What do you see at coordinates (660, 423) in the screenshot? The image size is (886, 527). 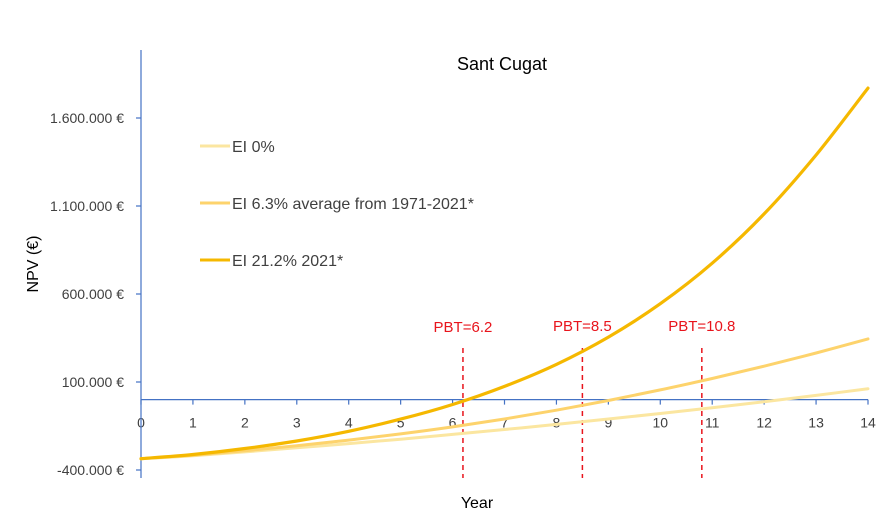 I see `x-tick-label: 10` at bounding box center [660, 423].